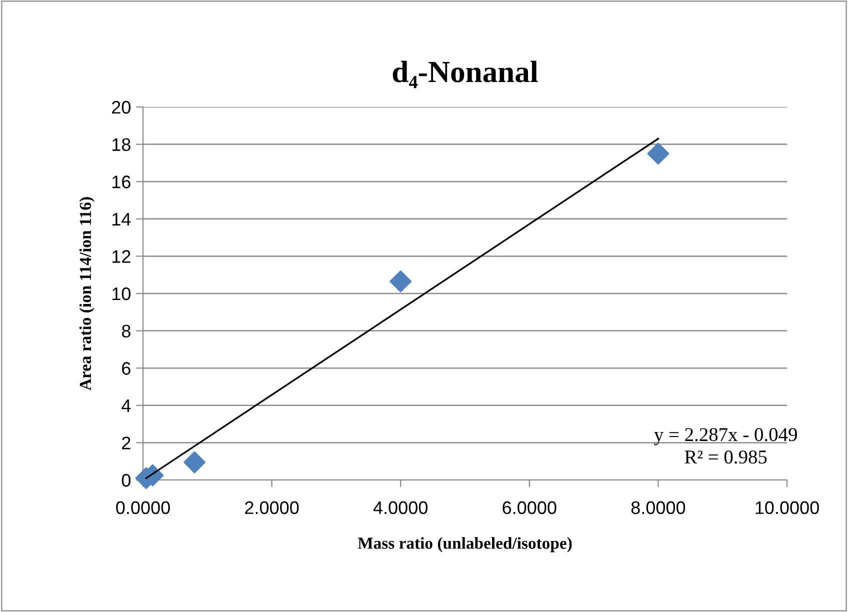 The image size is (848, 612). I want to click on y-tick-label: 16, so click(121, 182).